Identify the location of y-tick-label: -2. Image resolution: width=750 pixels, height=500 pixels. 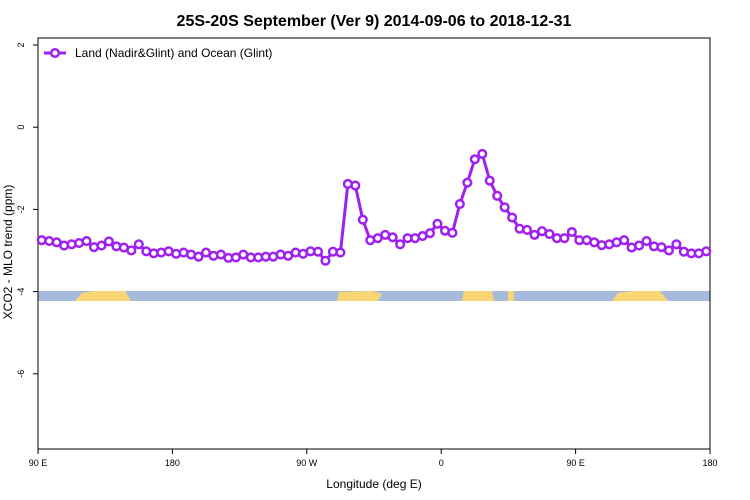
(21, 209).